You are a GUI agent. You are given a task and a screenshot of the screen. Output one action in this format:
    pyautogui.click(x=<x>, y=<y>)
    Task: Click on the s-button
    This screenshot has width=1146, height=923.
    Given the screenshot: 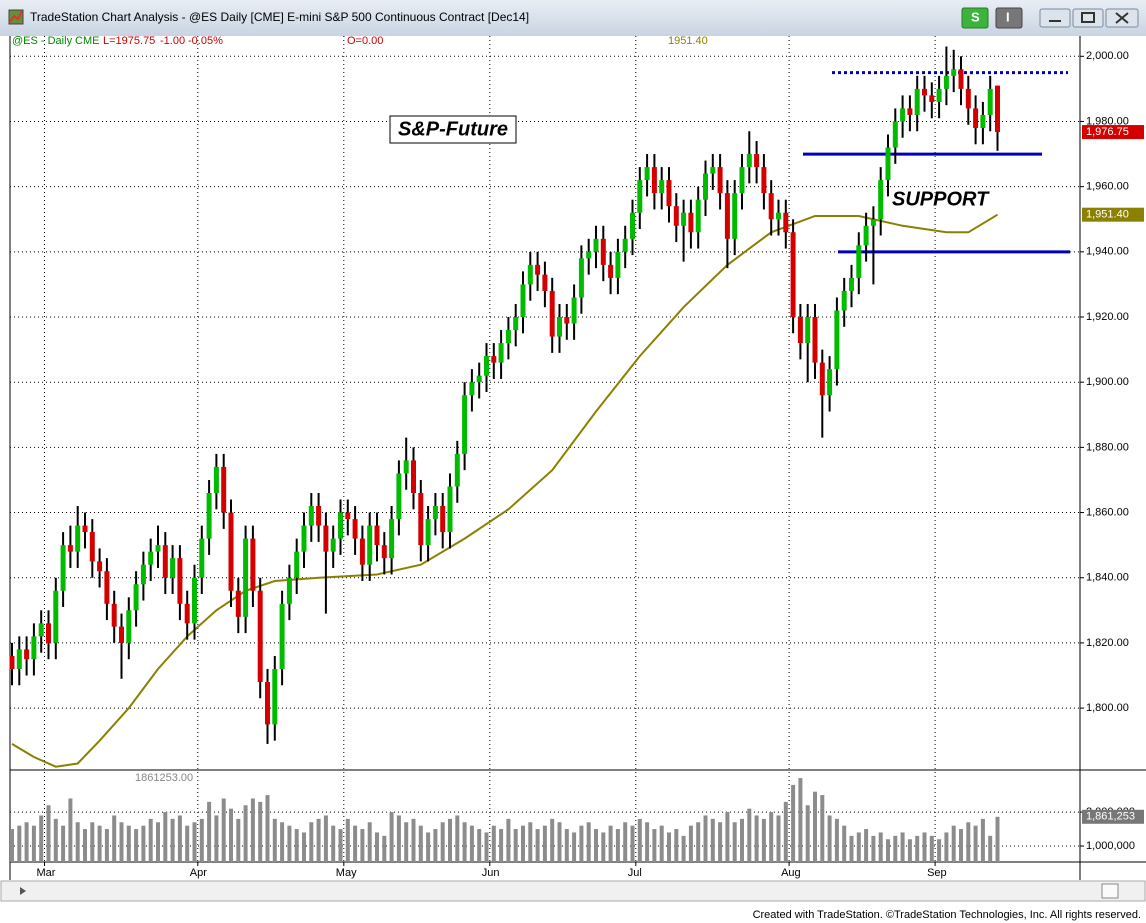 What is the action you would take?
    pyautogui.click(x=975, y=18)
    